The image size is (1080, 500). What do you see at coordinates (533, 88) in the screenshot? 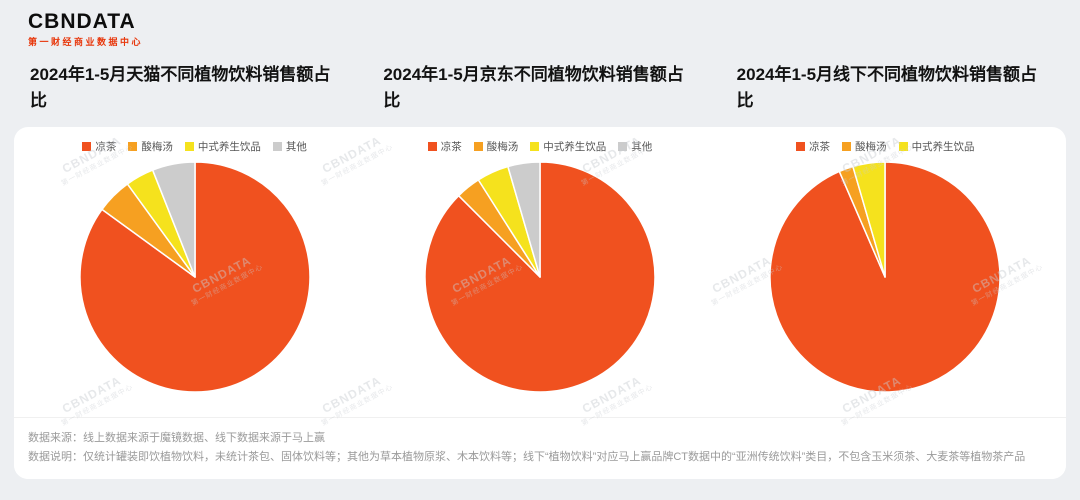
I see `chart-title-jd: 2024年1-5月京东不同植物饮料销售额占比` at bounding box center [533, 88].